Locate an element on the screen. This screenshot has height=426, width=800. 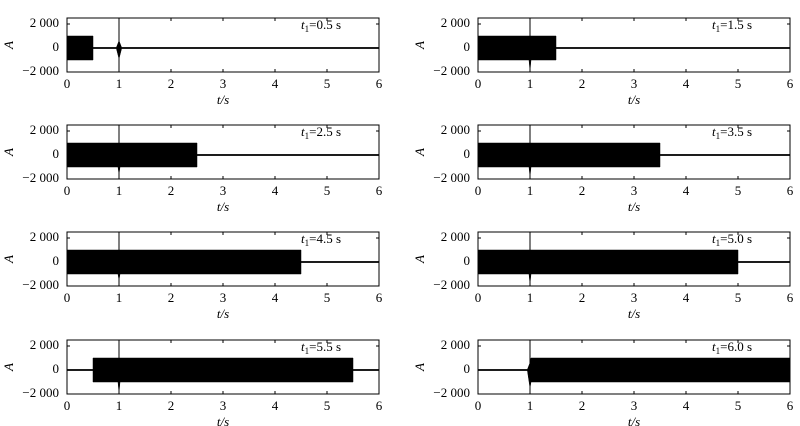
annotation-text: =5.5 s is located at coordinates (325, 346).